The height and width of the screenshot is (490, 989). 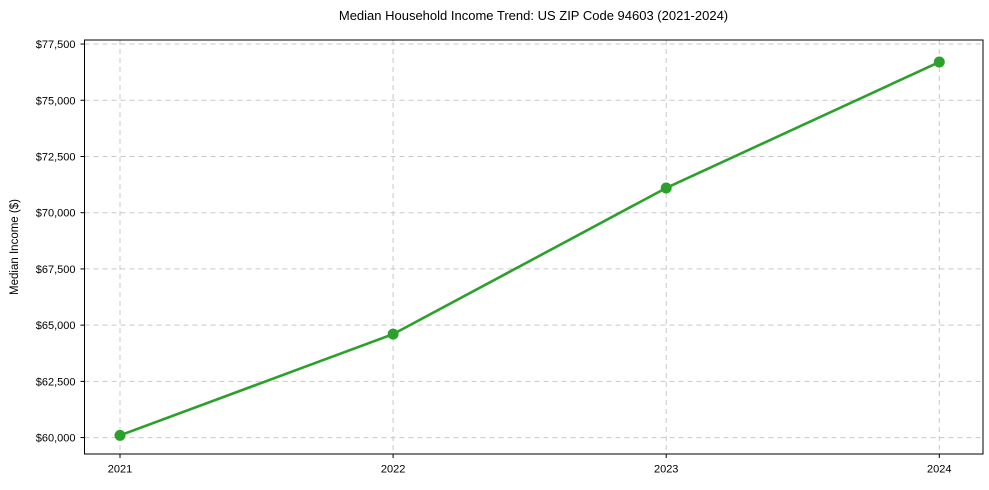 I want to click on y-tick-label: $77,500, so click(x=56, y=45).